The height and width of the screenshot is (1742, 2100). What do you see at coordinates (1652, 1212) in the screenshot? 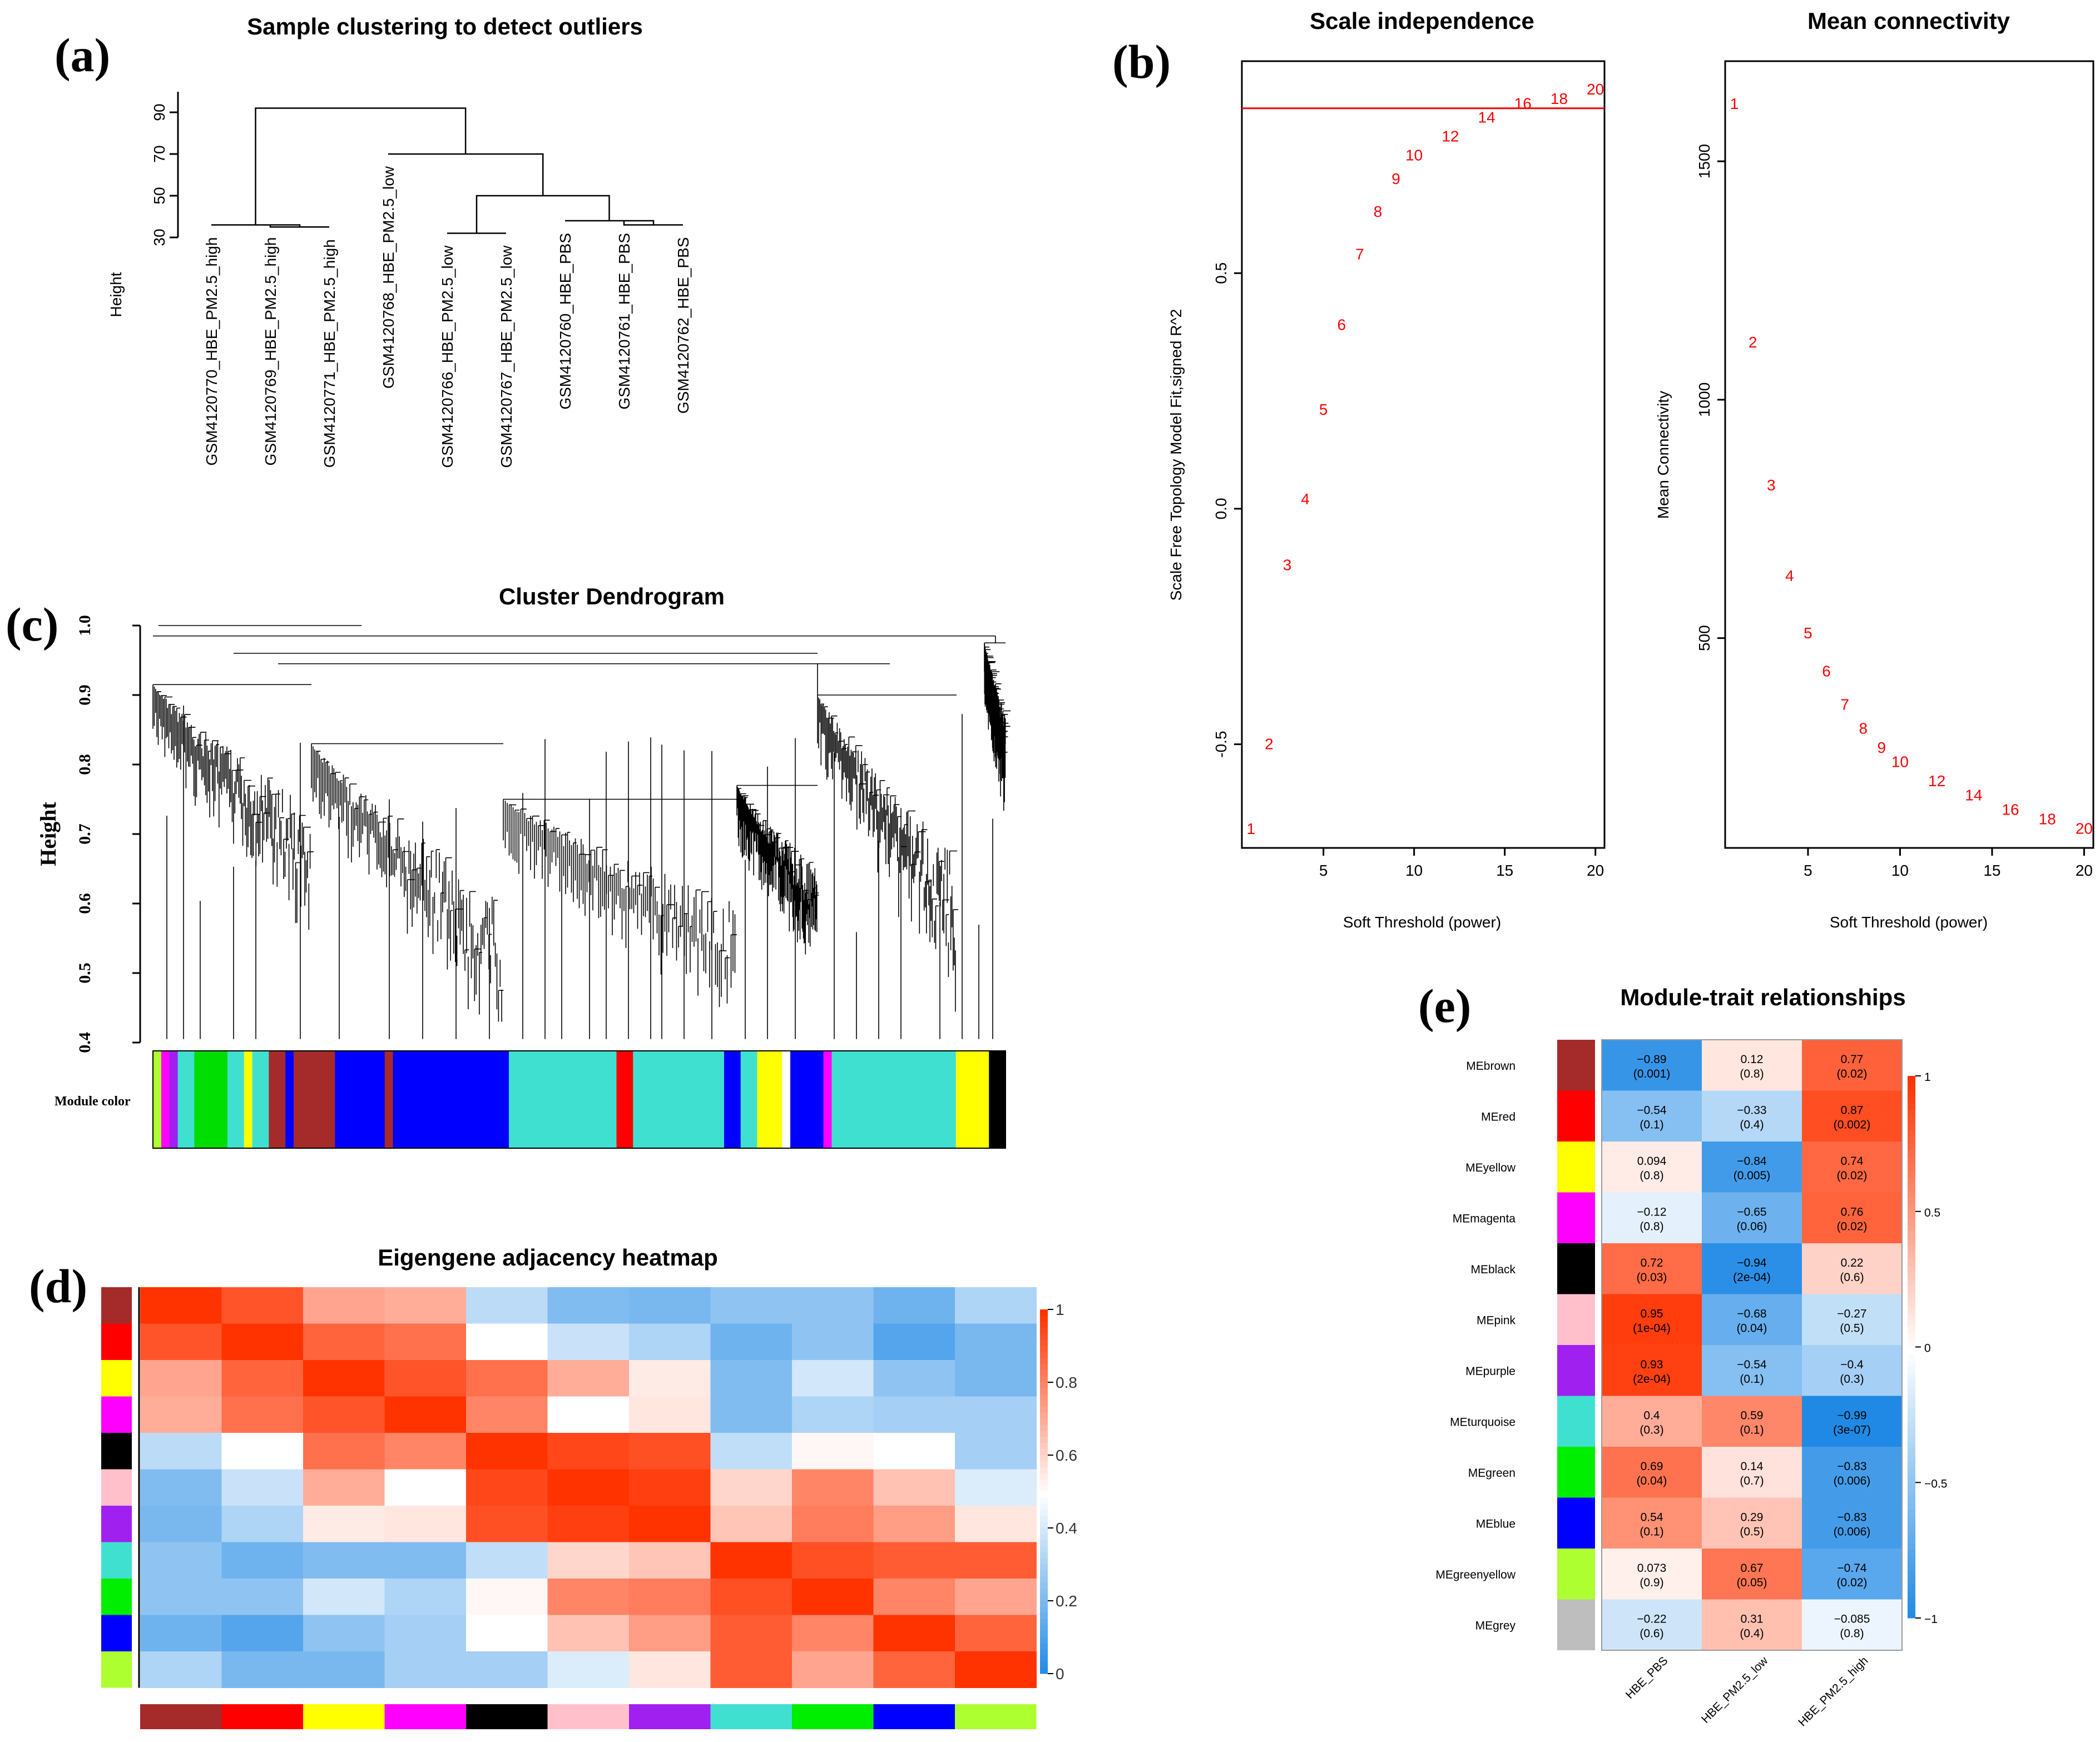
I see `e-cell-value: −0.12` at bounding box center [1652, 1212].